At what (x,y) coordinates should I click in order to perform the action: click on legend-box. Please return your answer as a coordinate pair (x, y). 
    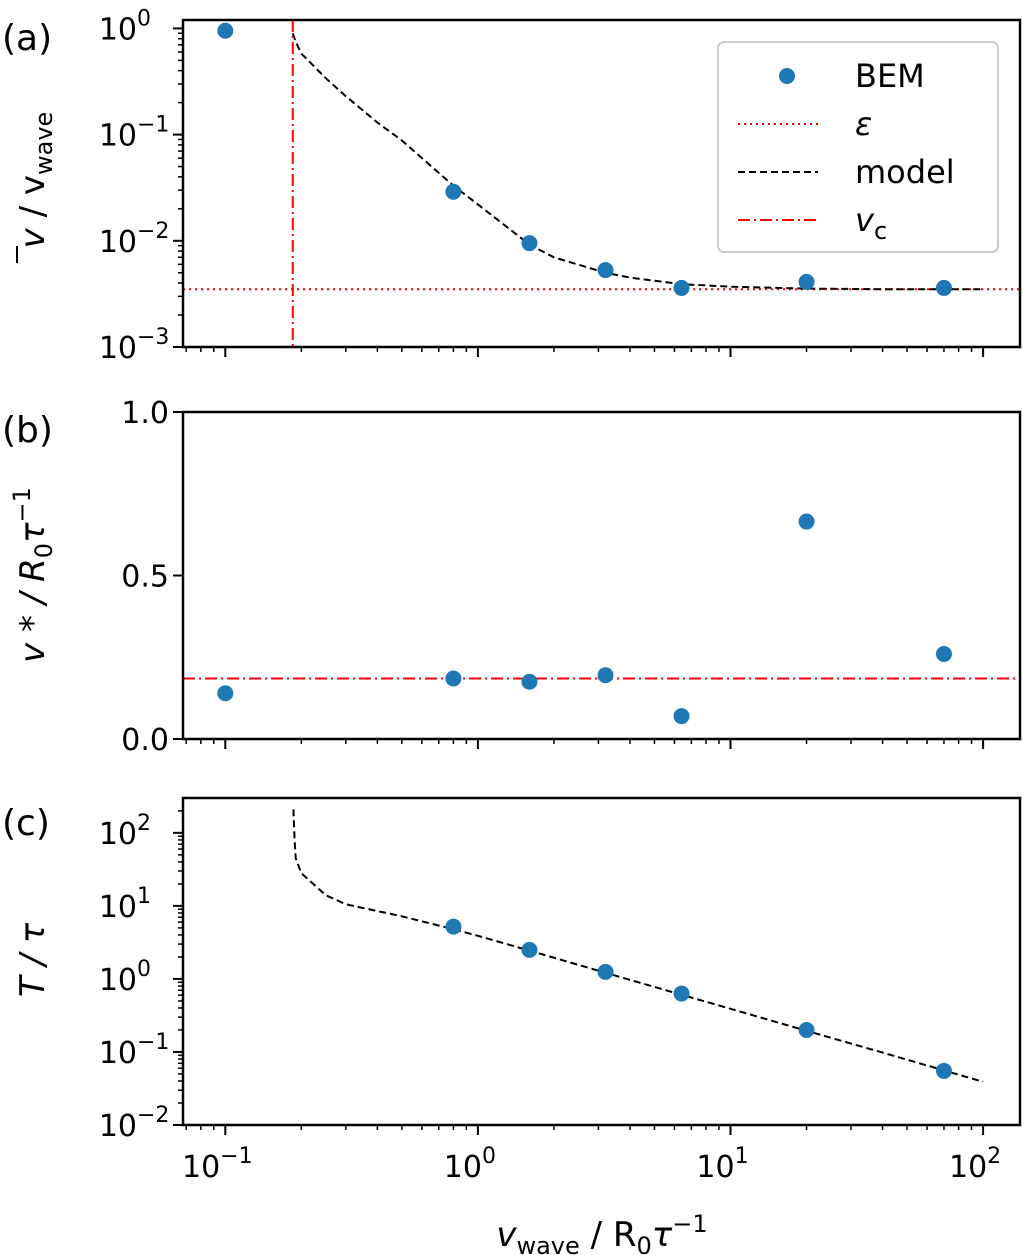
    Looking at the image, I should click on (858, 147).